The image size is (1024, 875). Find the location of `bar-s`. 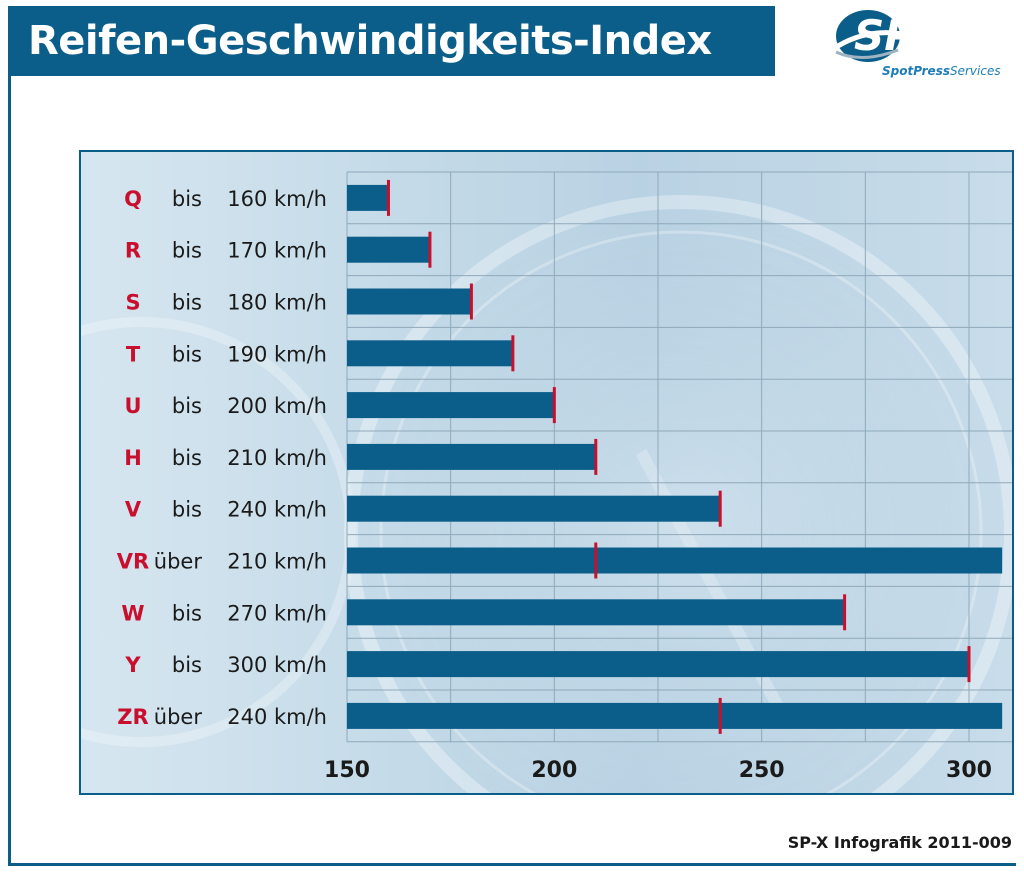

bar-s is located at coordinates (409, 301).